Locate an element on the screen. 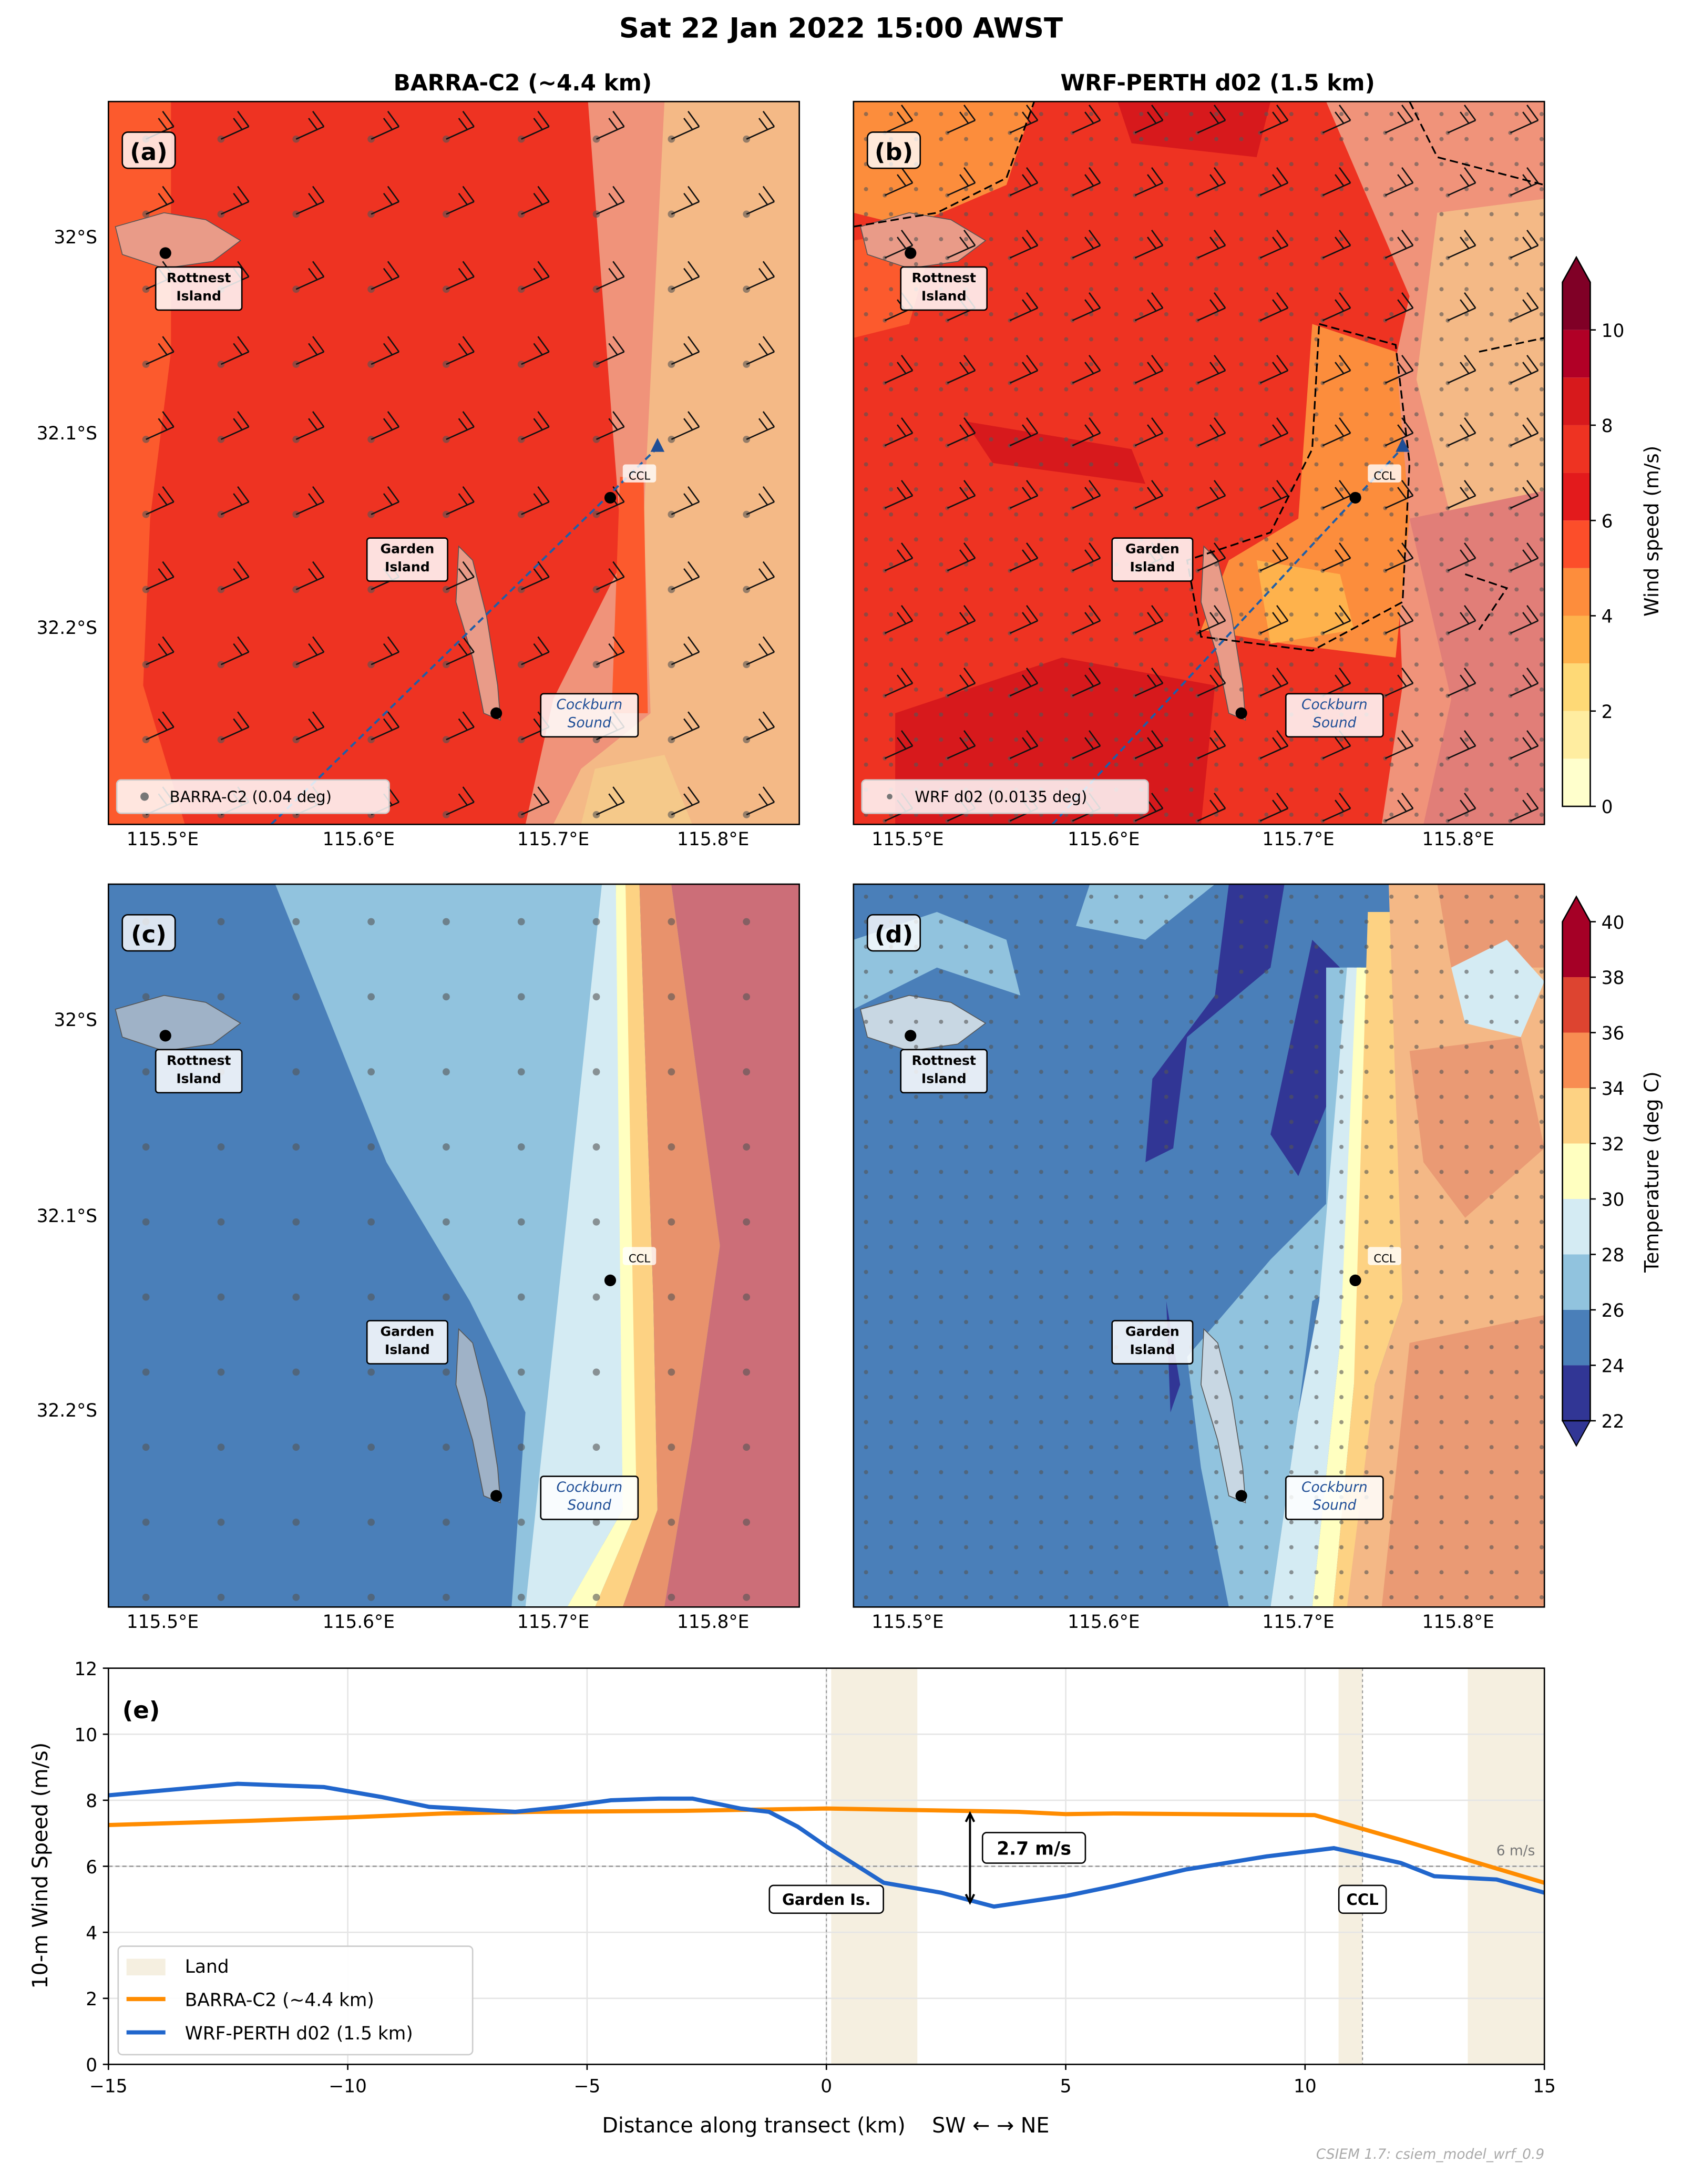  garden-label-text: Island is located at coordinates (407, 567).